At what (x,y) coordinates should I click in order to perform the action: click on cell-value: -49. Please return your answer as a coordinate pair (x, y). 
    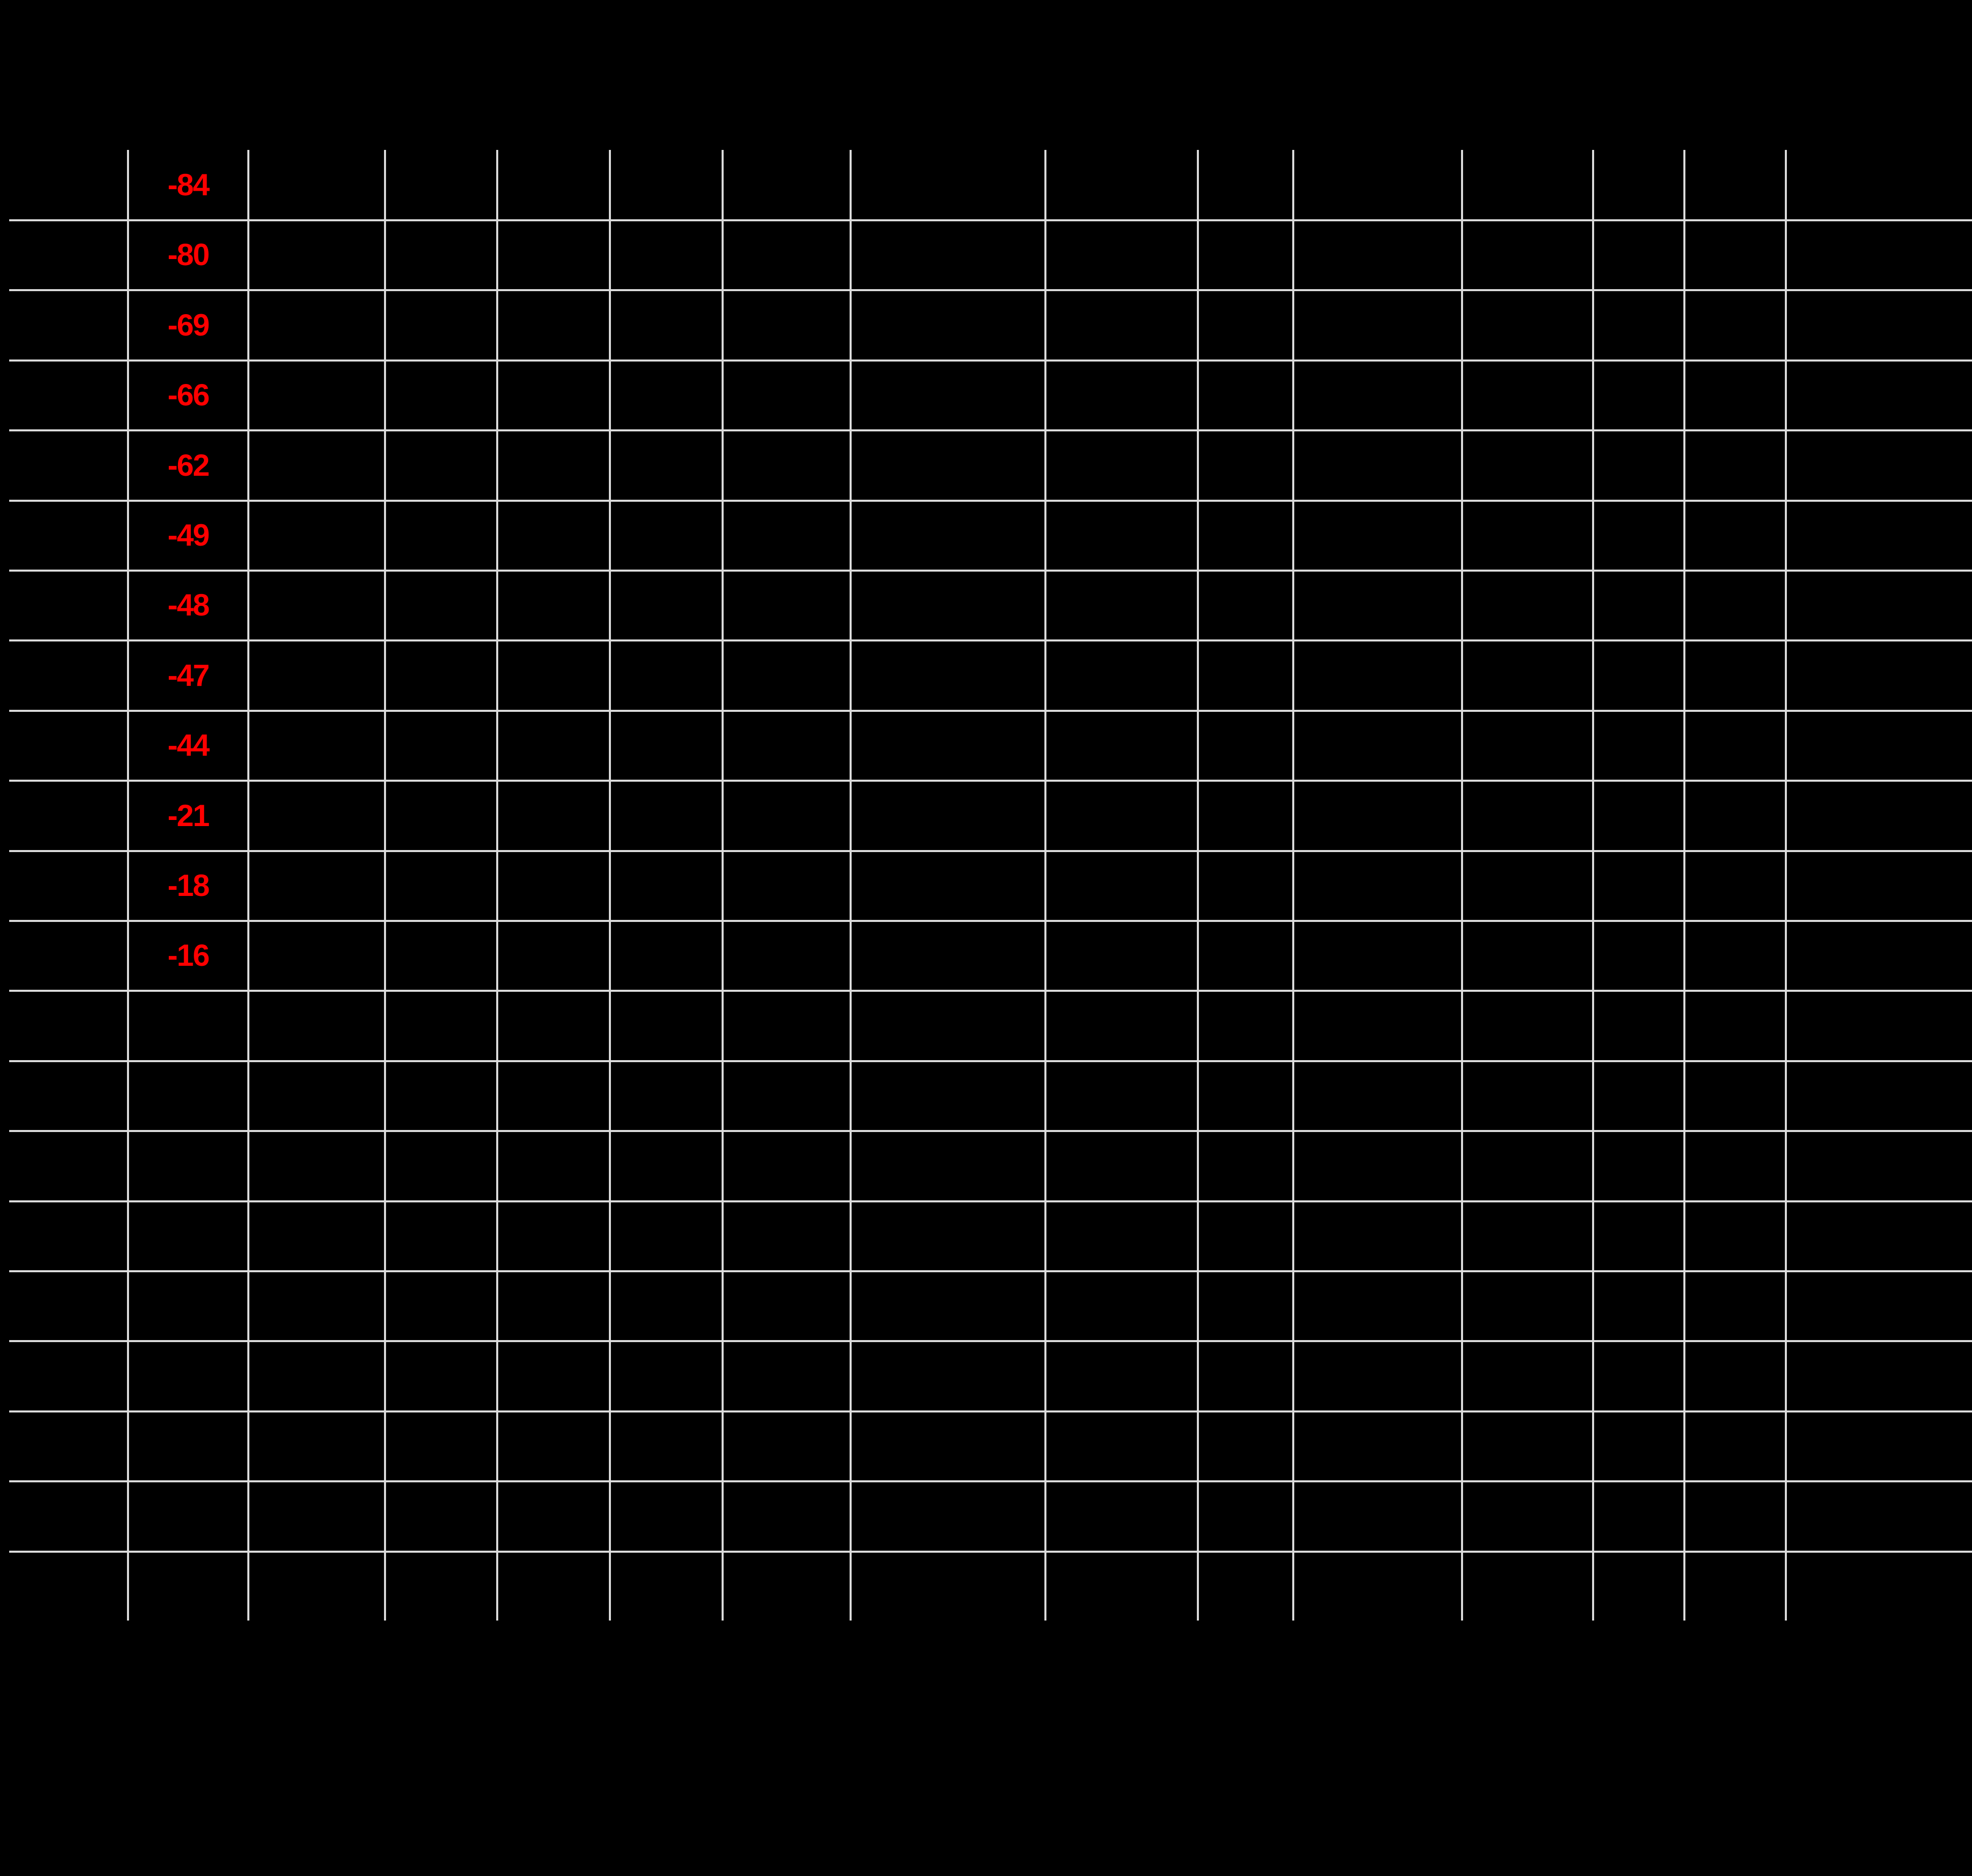
    Looking at the image, I should click on (189, 535).